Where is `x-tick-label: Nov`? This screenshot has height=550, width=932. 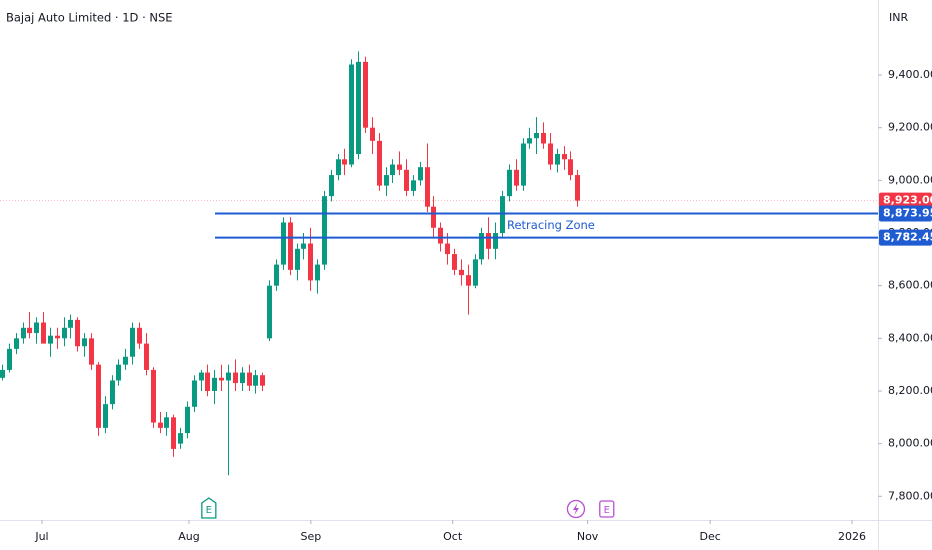 x-tick-label: Nov is located at coordinates (588, 536).